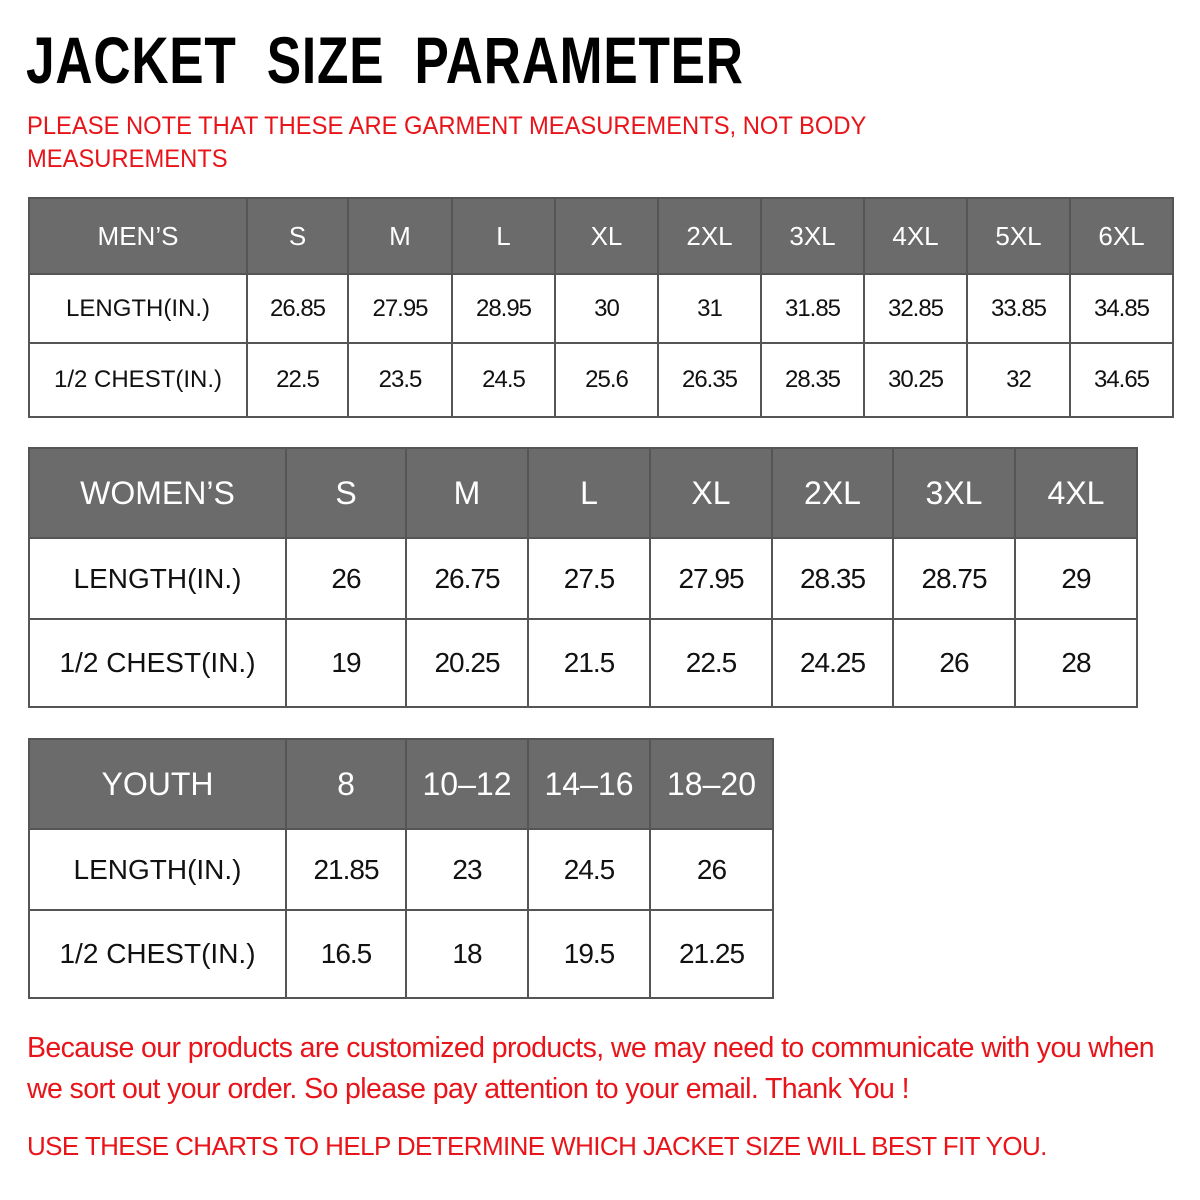  Describe the element at coordinates (1076, 578) in the screenshot. I see `measurement-value: 29` at that location.